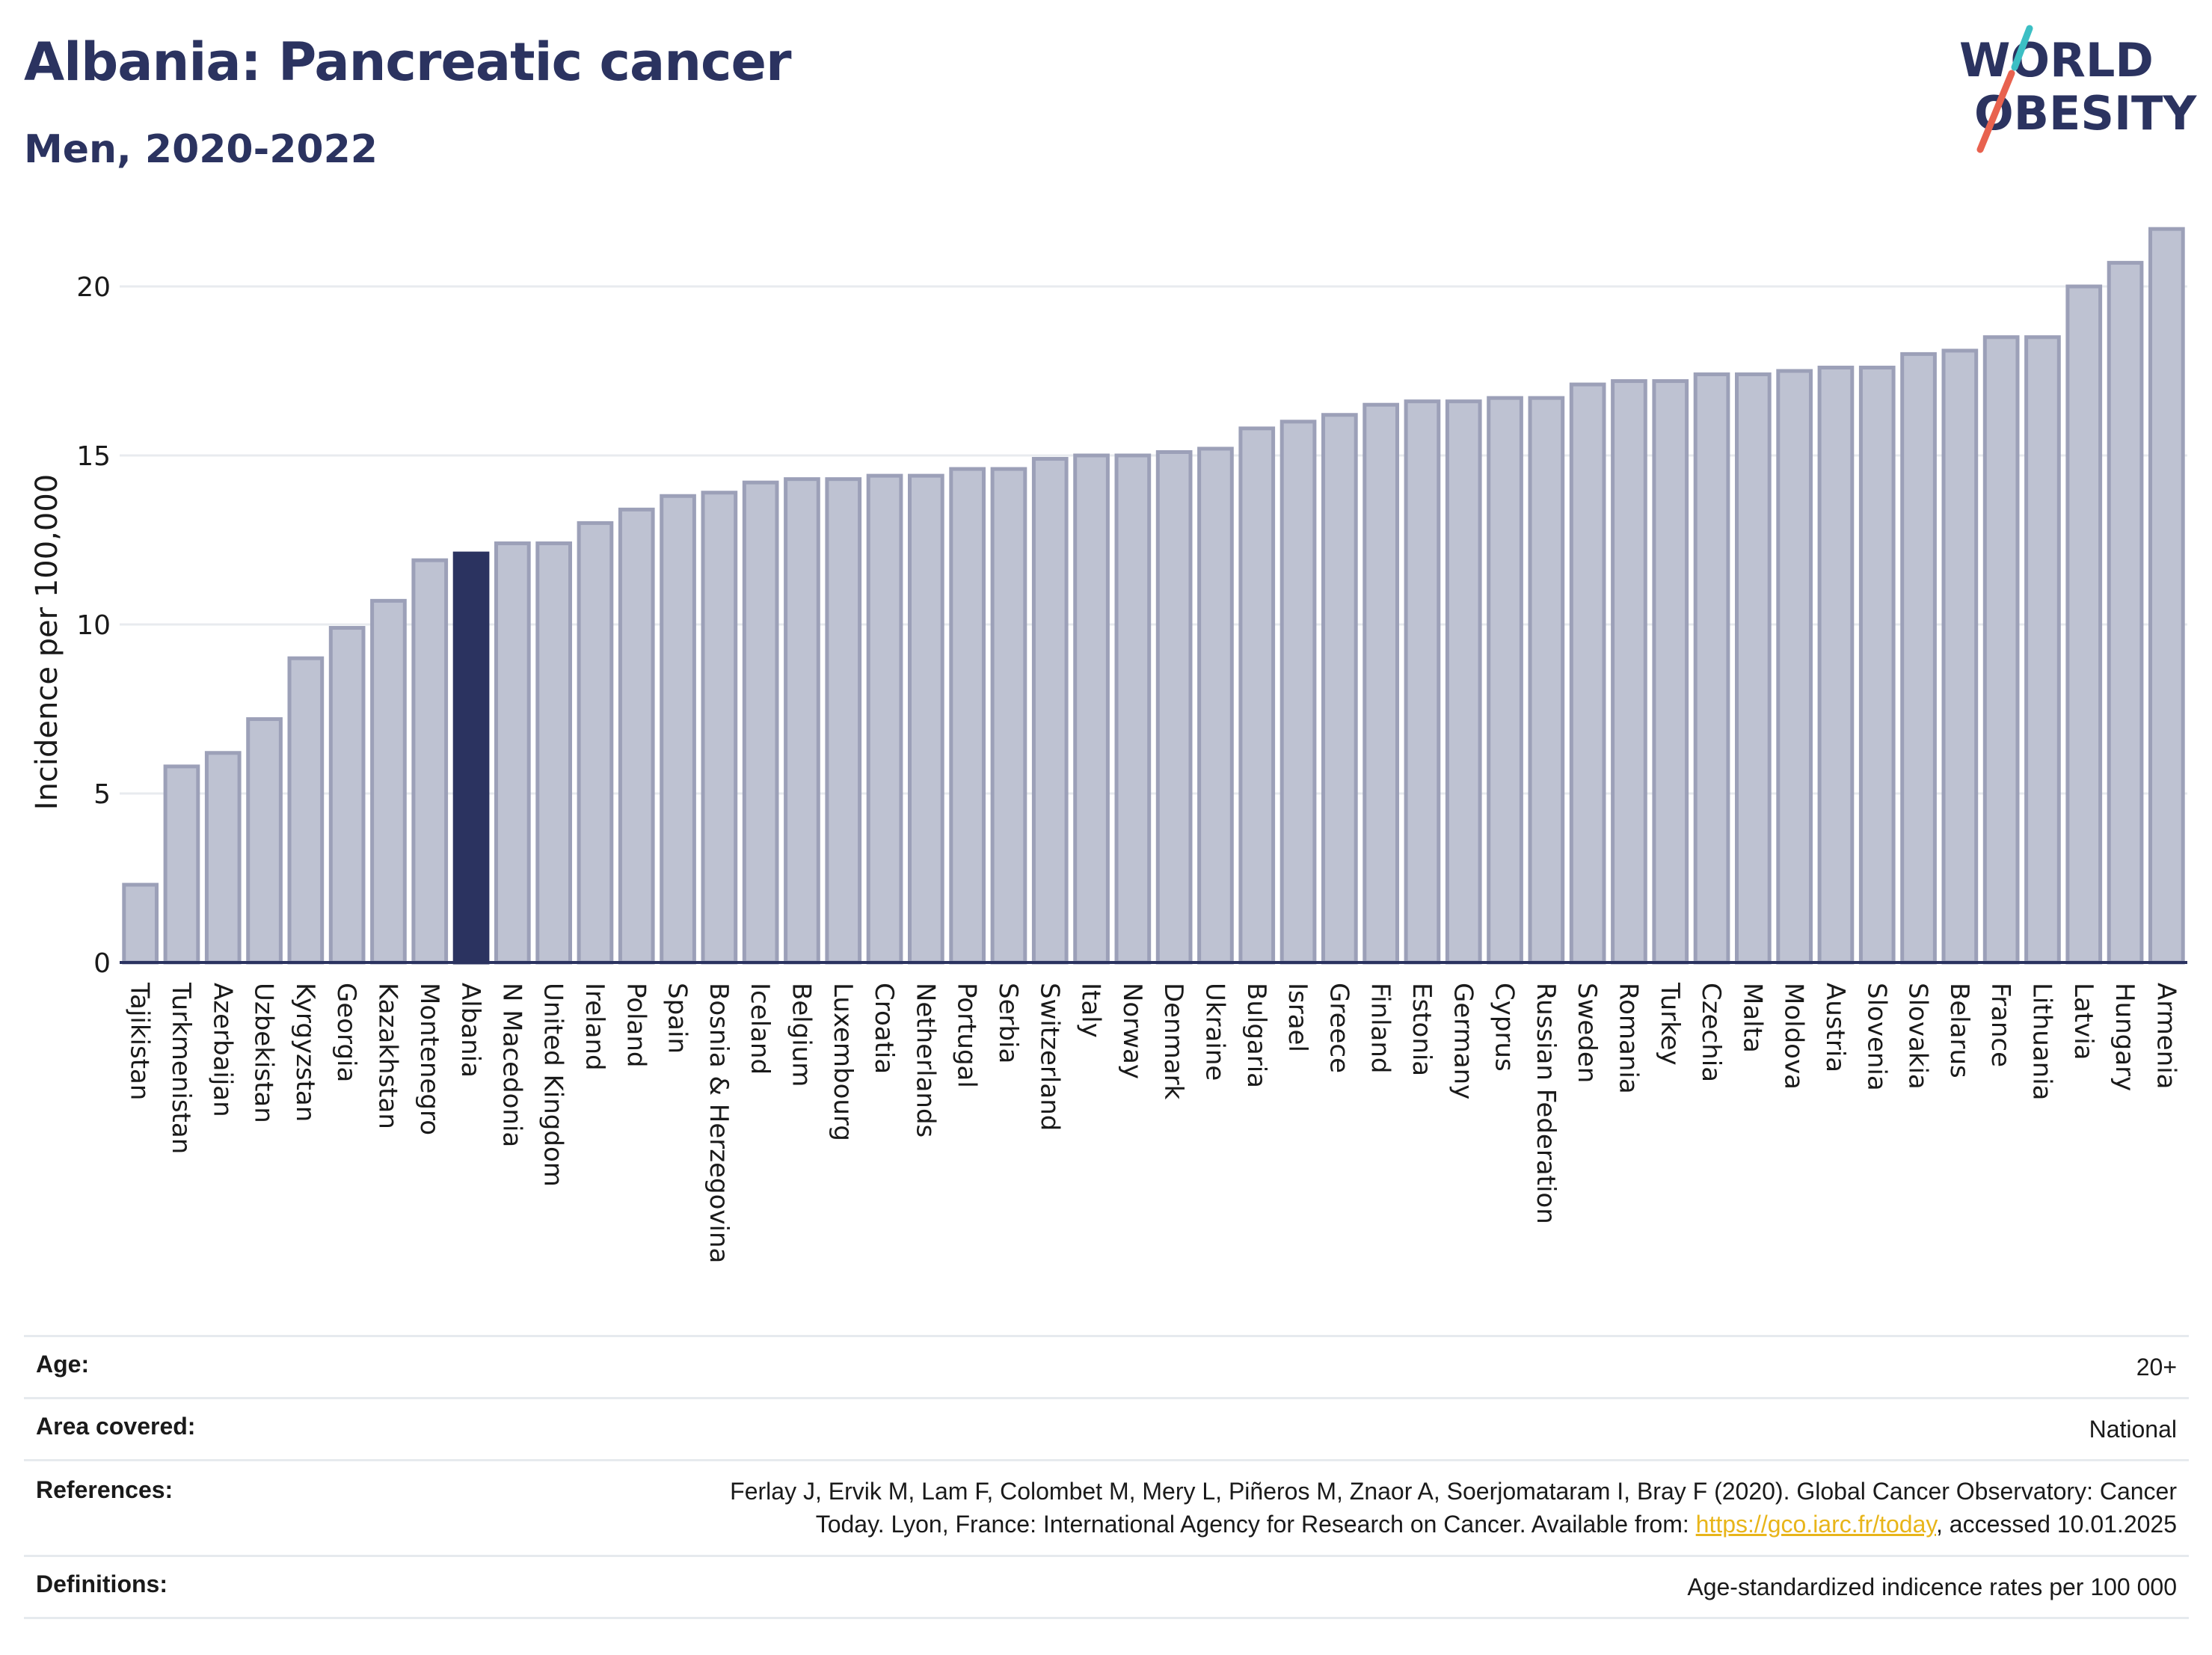 This screenshot has height=1655, width=2212. I want to click on bar-belarus, so click(1960, 656).